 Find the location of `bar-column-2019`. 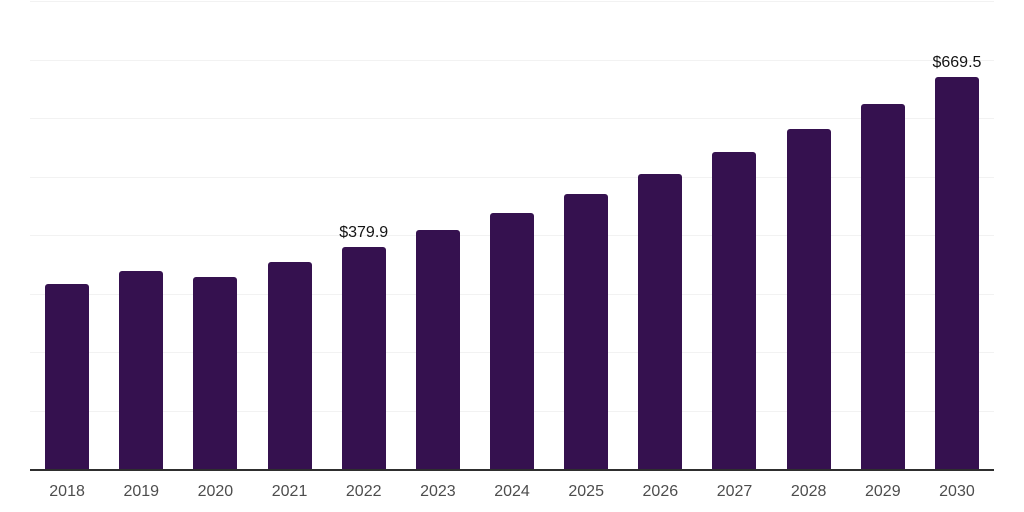

bar-column-2019 is located at coordinates (141, 234).